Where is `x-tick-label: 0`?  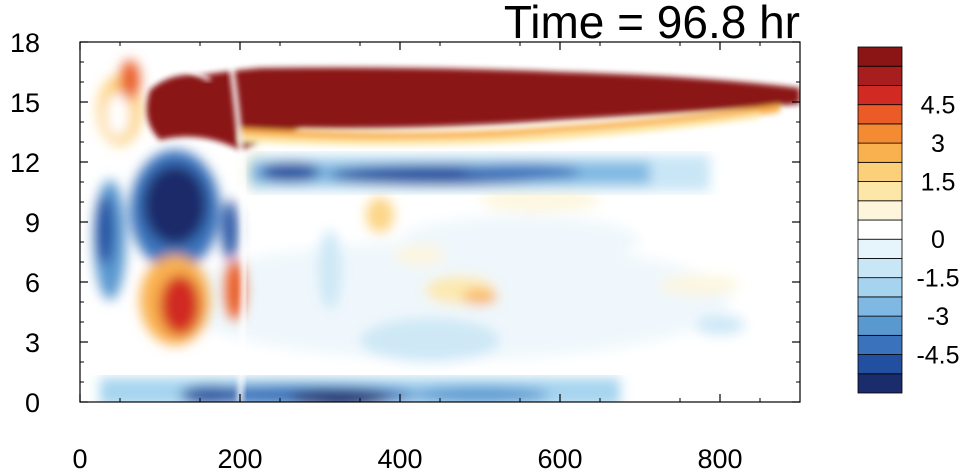
x-tick-label: 0 is located at coordinates (79, 458).